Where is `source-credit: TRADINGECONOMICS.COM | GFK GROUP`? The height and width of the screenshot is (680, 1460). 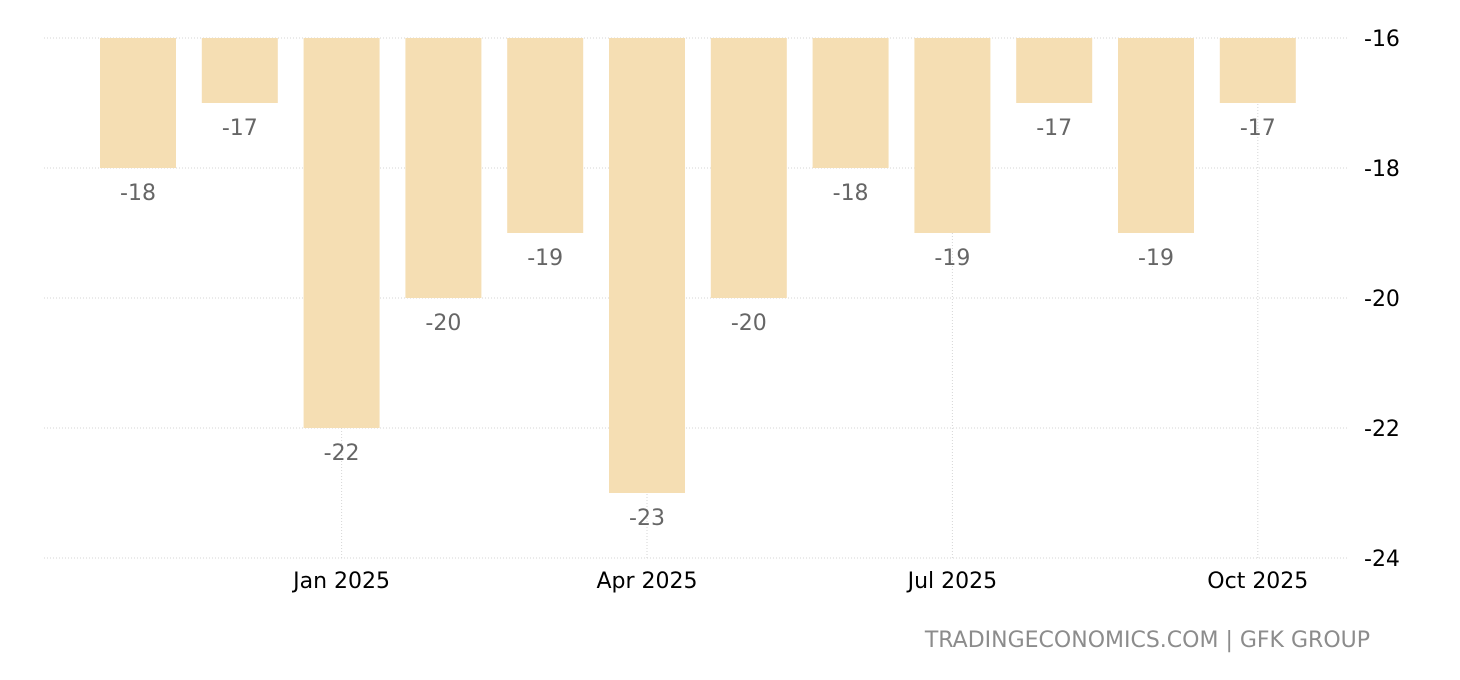 source-credit: TRADINGECONOMICS.COM | GFK GROUP is located at coordinates (1147, 640).